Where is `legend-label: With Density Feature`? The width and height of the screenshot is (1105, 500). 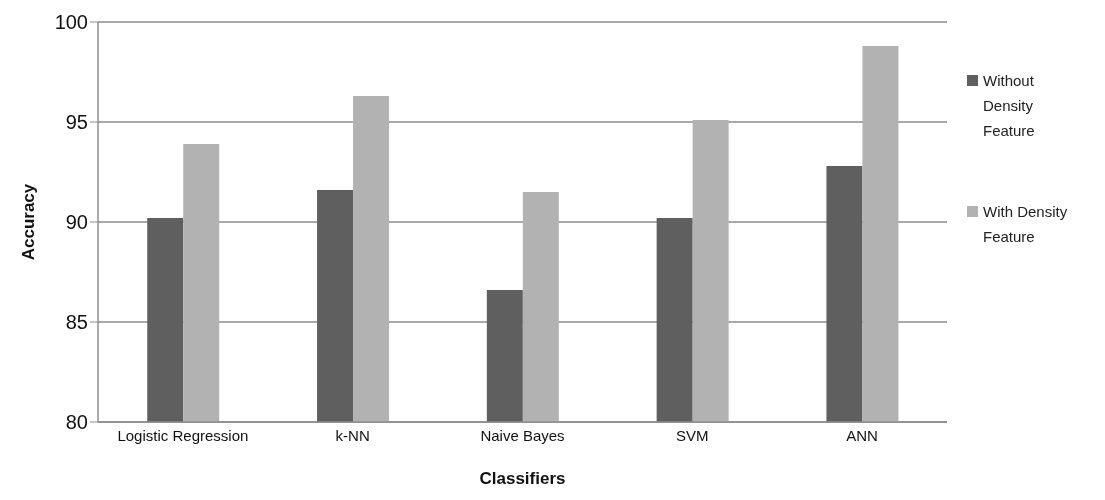
legend-label: With Density Feature is located at coordinates (1026, 224).